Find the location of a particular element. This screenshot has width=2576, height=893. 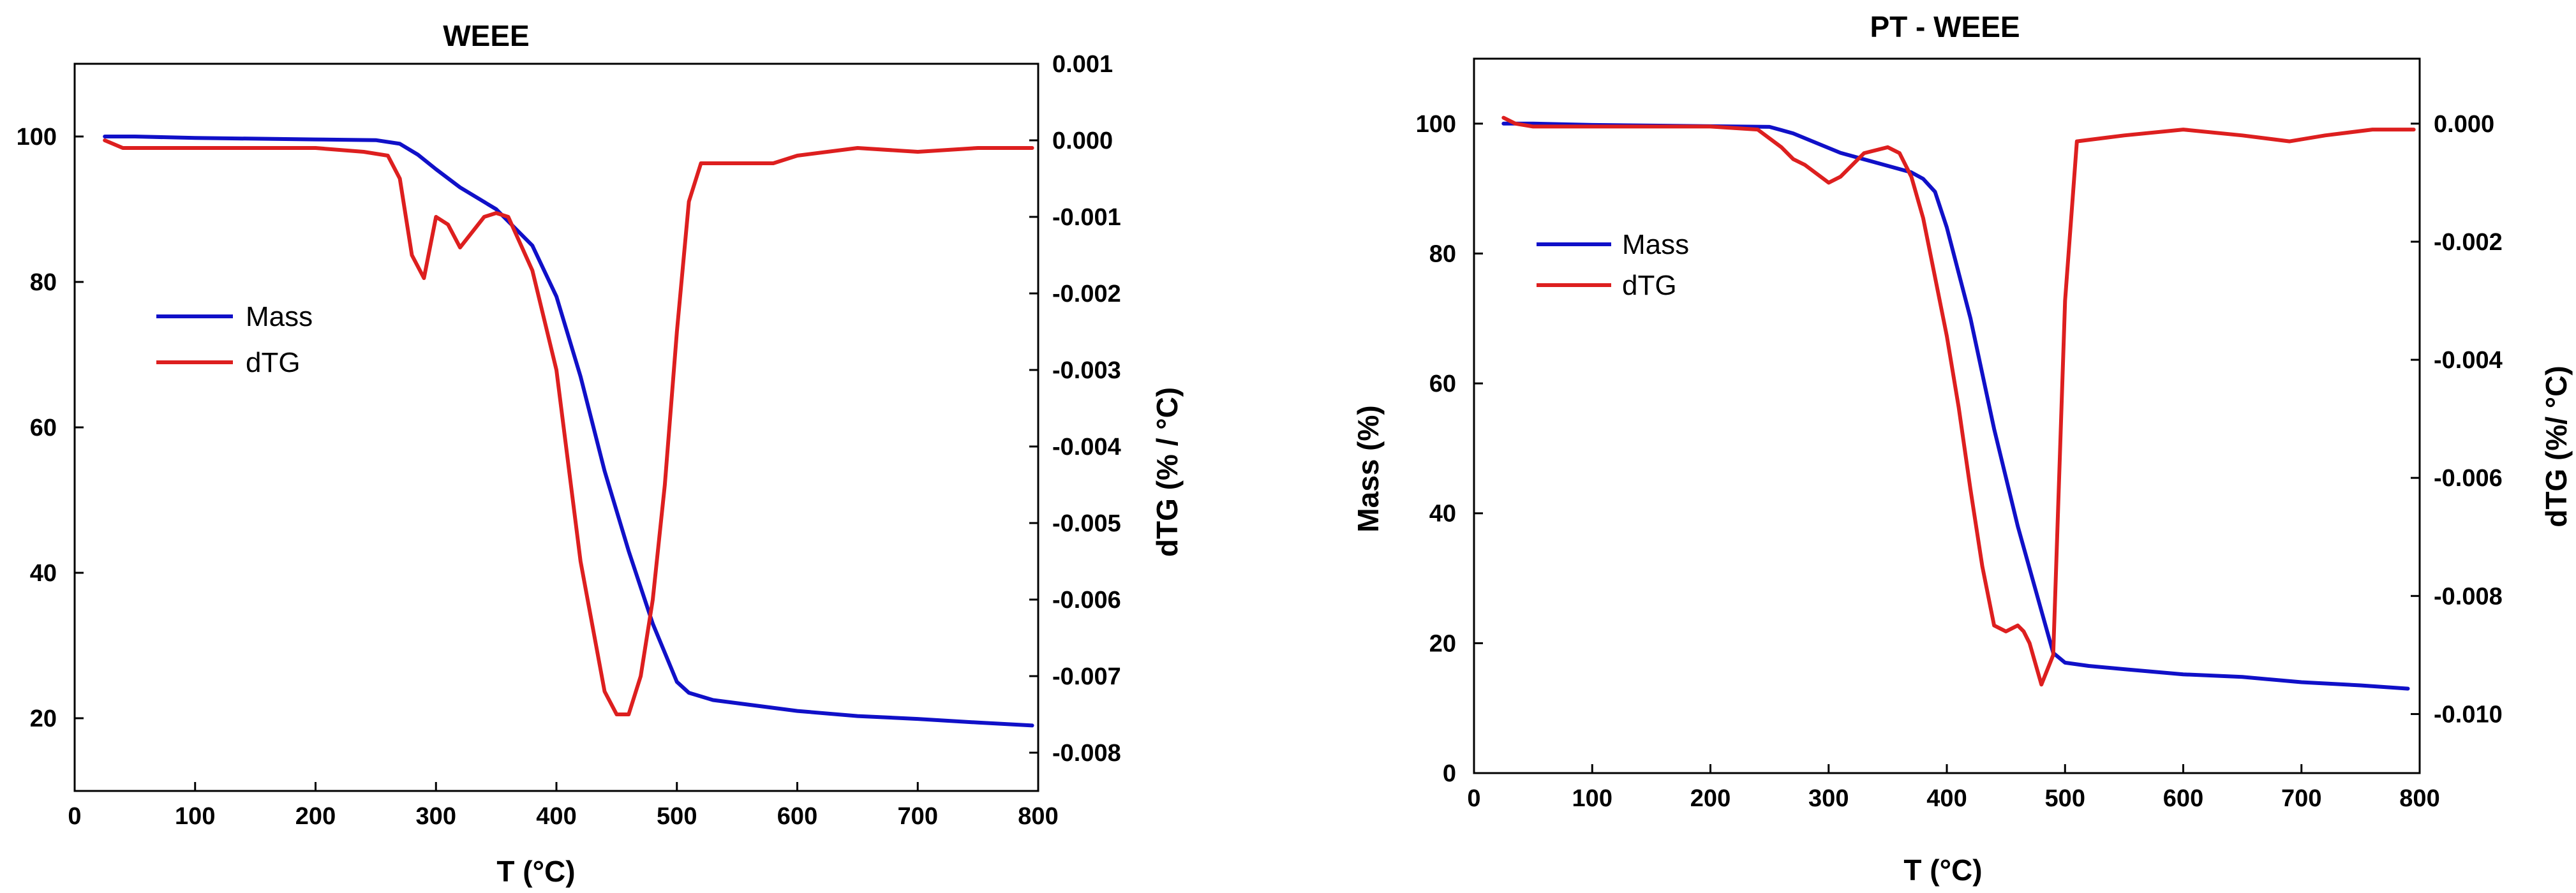

y2-axis-title: dTG (% / °C) is located at coordinates (1167, 472).